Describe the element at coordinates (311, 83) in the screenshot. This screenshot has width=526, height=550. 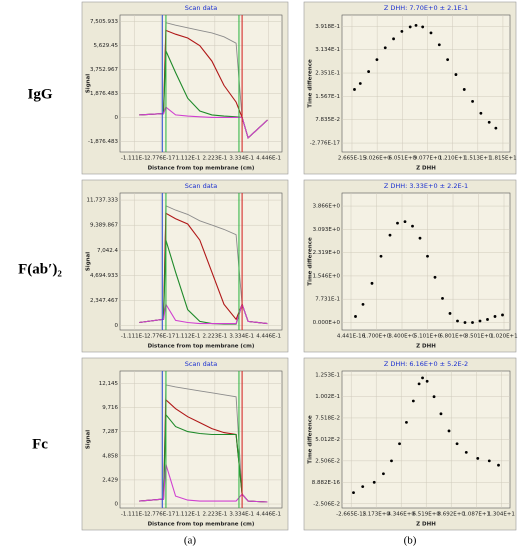
I see `y-axis-label: Time difference` at that location.